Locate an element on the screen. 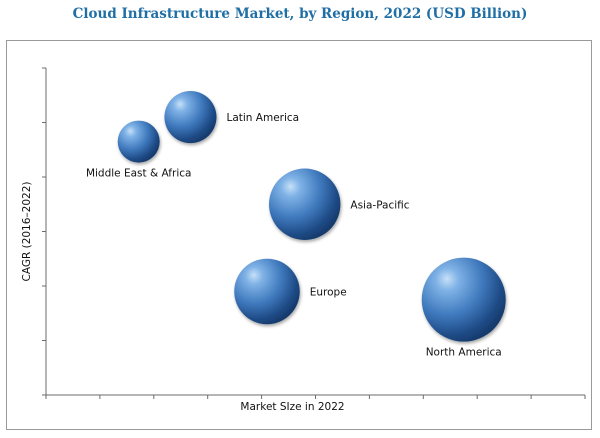 This screenshot has width=600, height=438. bubble-label-north-america: North America is located at coordinates (464, 353).